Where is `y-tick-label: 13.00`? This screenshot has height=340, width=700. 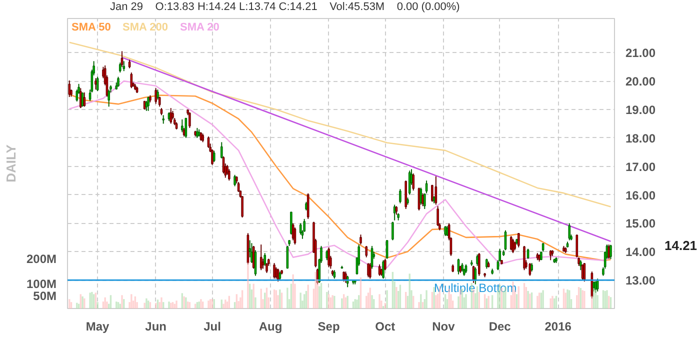
y-tick-label: 13.00 is located at coordinates (641, 281).